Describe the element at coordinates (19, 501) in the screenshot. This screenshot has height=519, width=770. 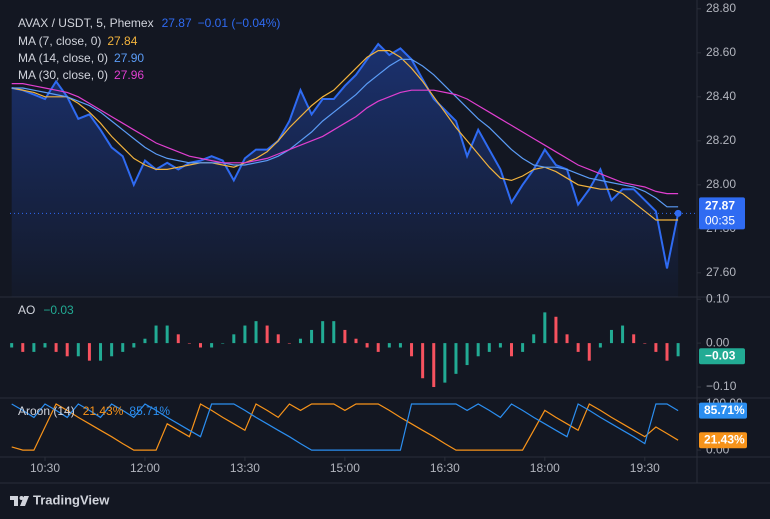
I see `tradingview-logo` at that location.